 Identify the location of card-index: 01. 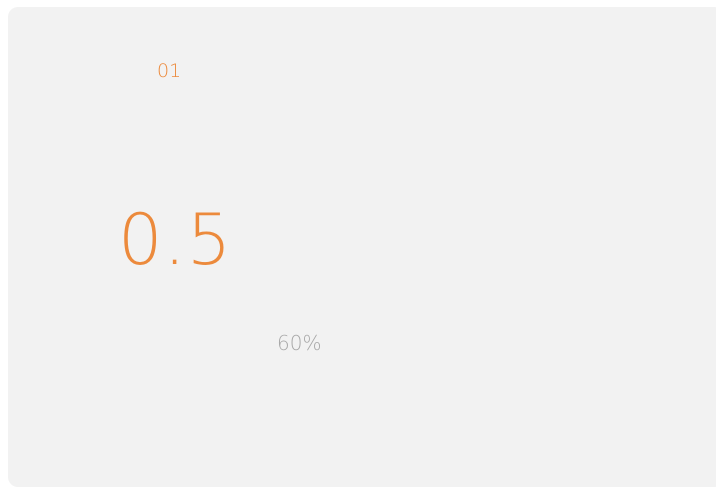
(169, 71).